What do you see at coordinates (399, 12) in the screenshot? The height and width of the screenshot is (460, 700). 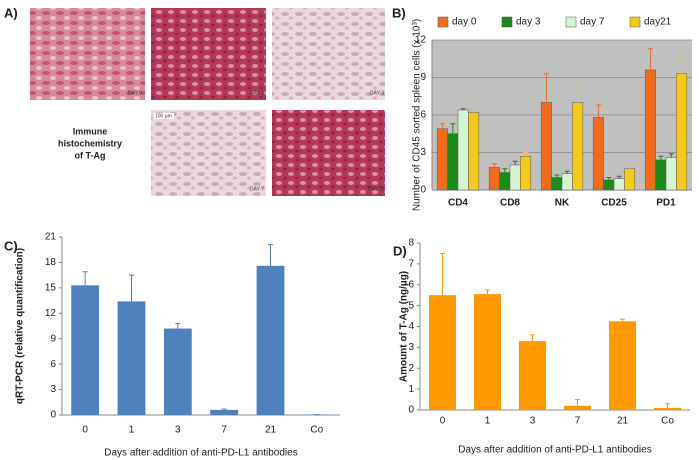 I see `panel-label: B)` at bounding box center [399, 12].